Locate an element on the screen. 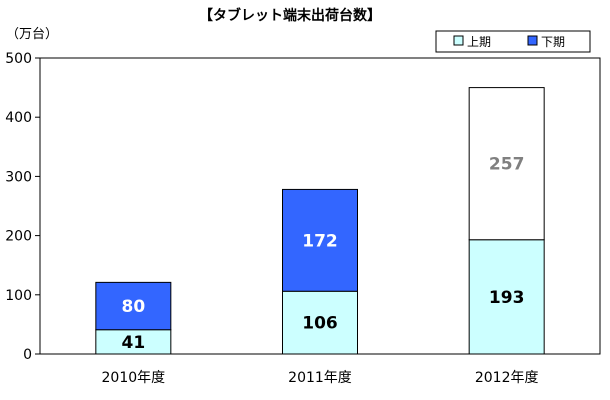  legend-box is located at coordinates (513, 41).